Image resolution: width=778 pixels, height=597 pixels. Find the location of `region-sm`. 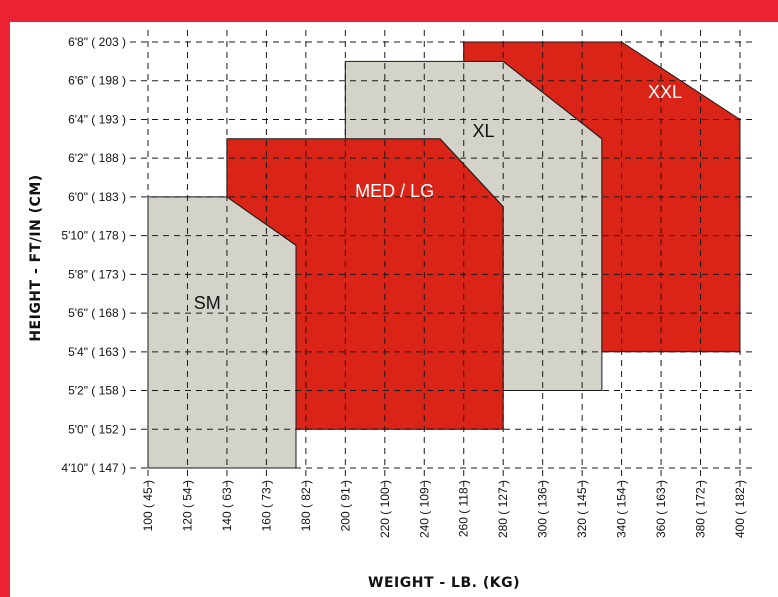

region-sm is located at coordinates (222, 332).